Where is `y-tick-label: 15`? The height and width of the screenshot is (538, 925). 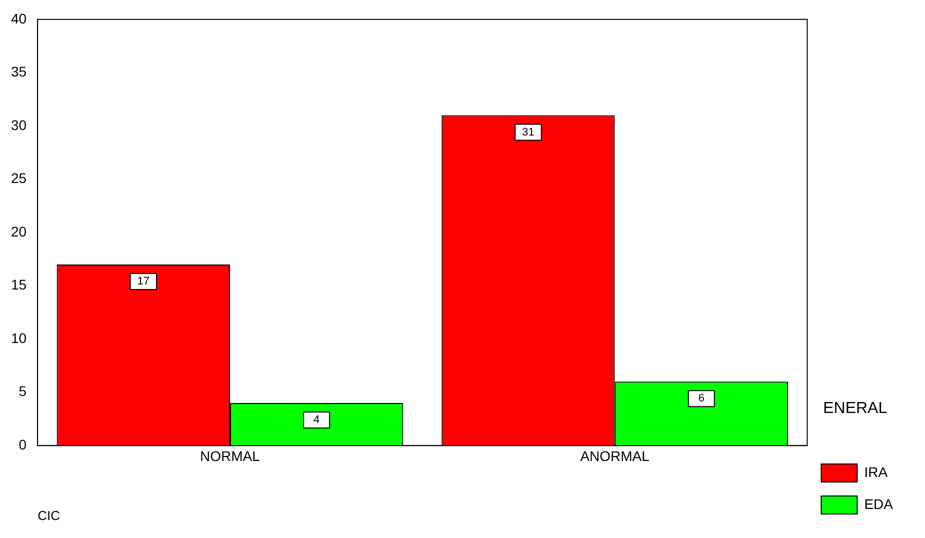
y-tick-label: 15 is located at coordinates (18, 284).